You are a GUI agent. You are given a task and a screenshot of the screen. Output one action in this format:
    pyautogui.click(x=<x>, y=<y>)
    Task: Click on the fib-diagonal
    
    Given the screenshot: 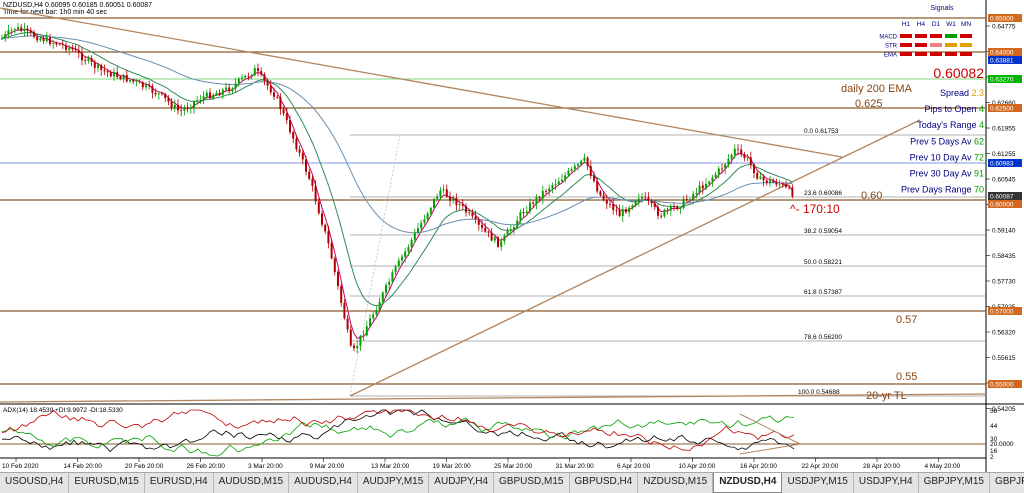 What is the action you would take?
    pyautogui.click(x=375, y=265)
    